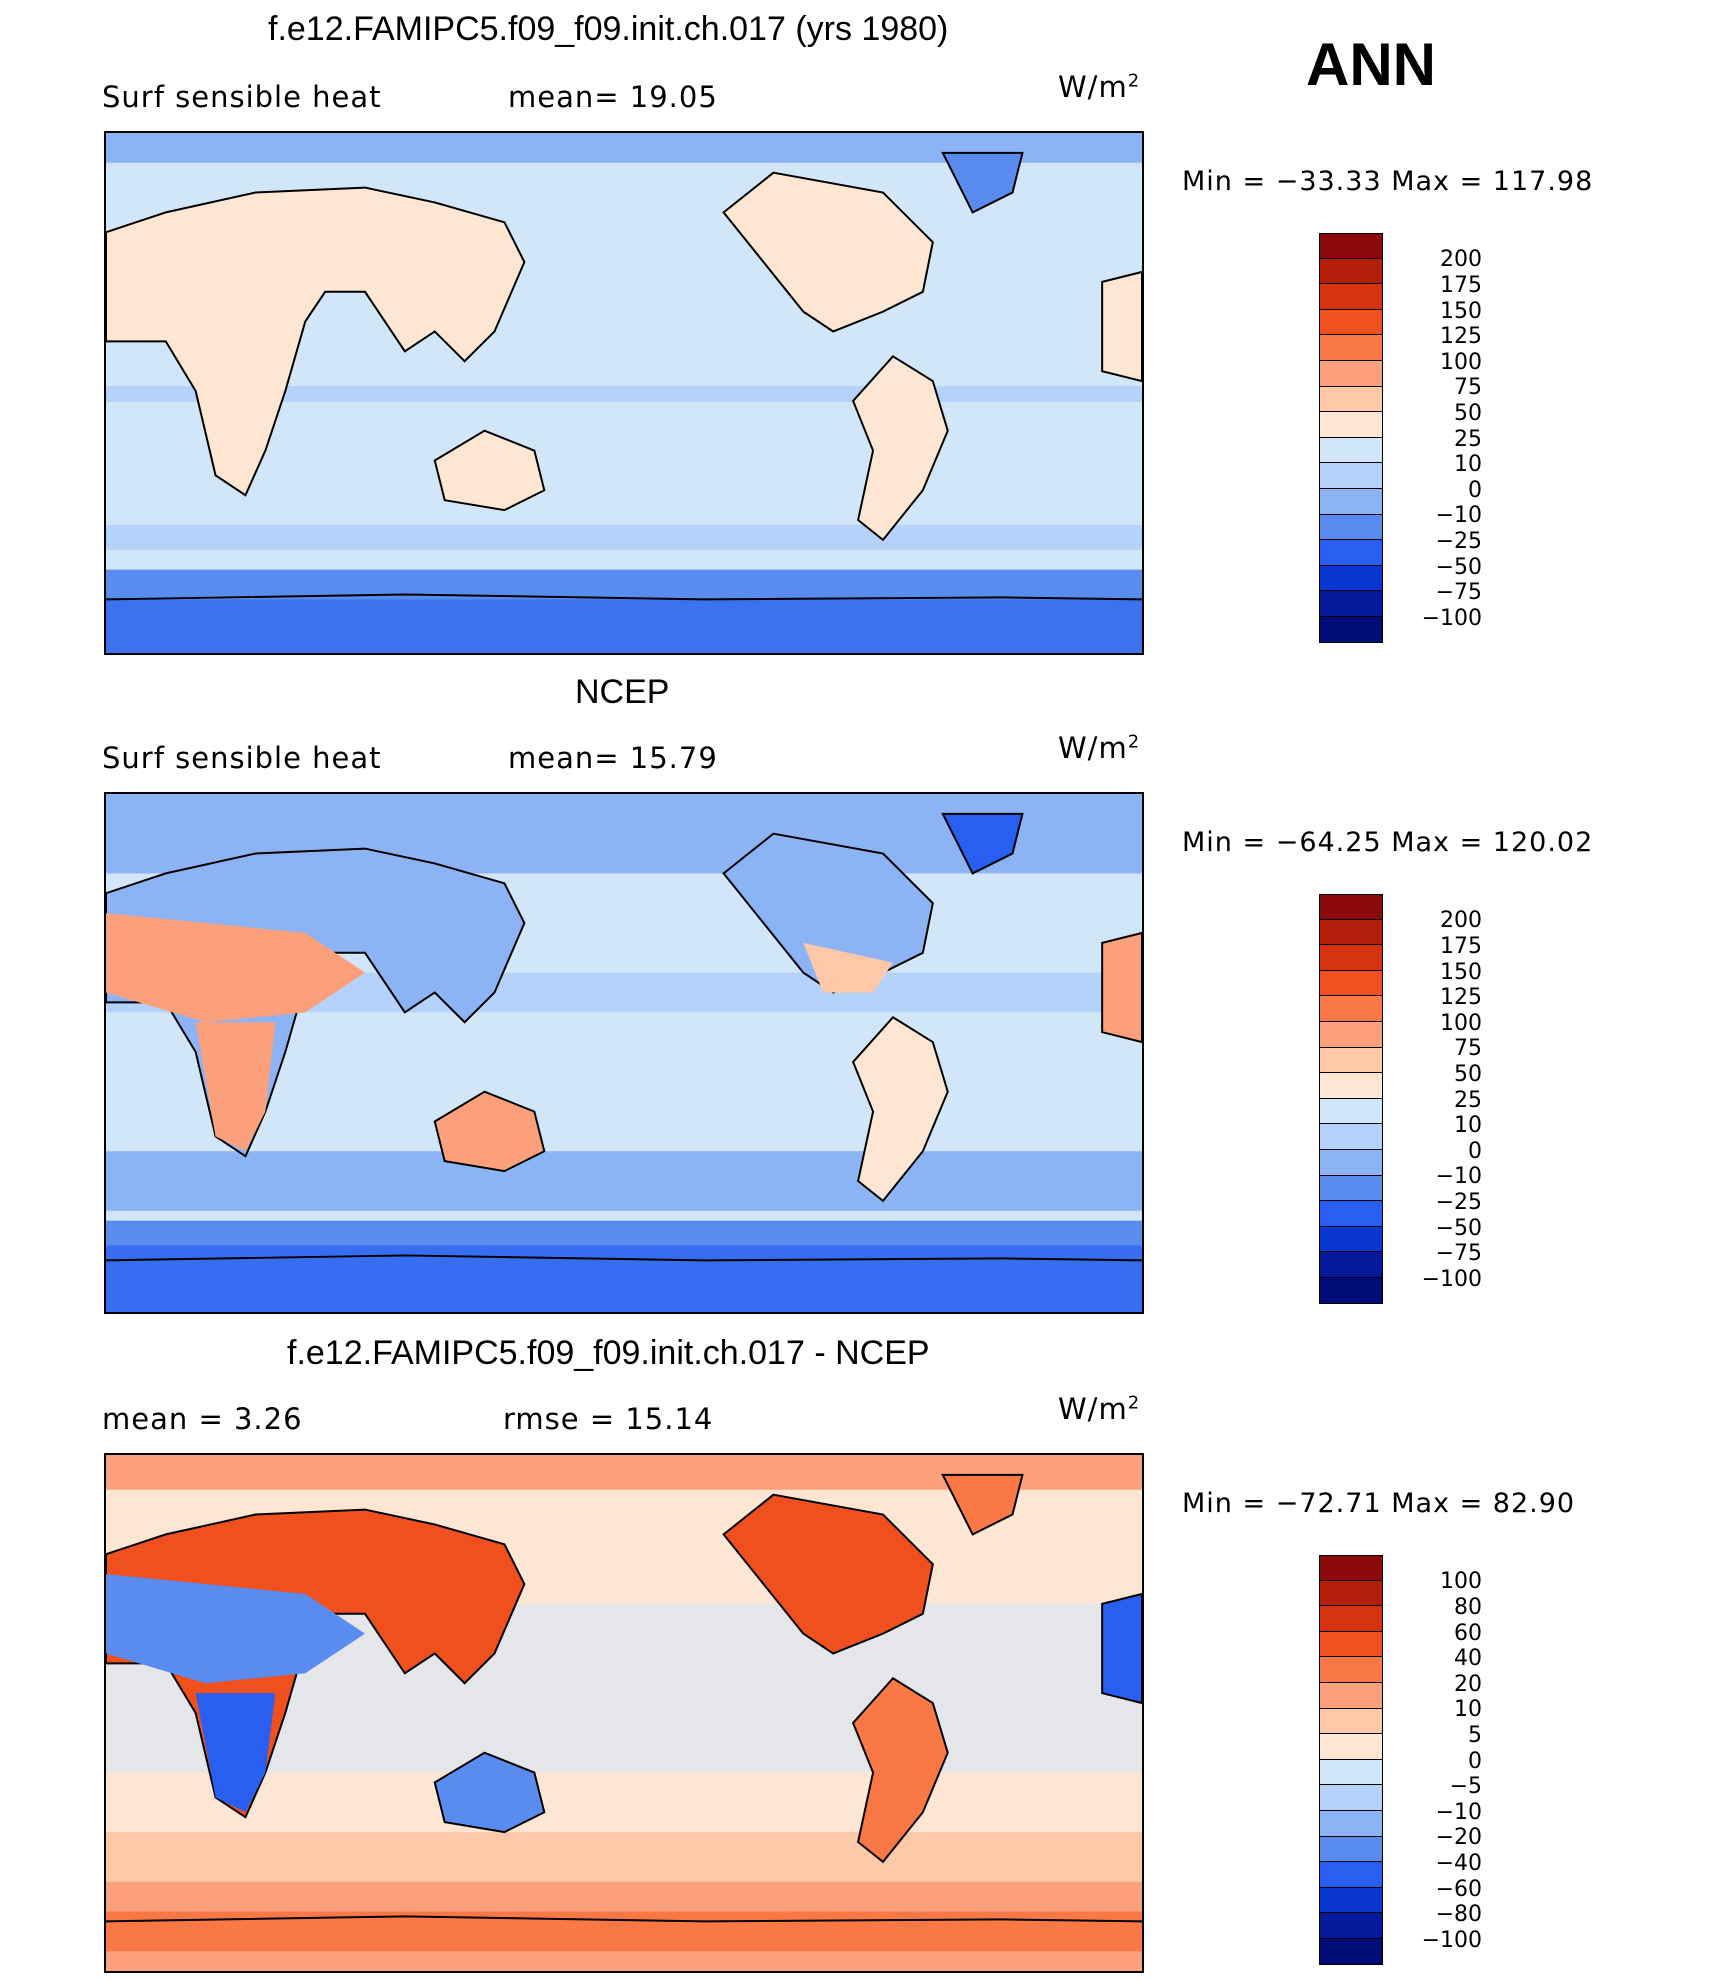 The height and width of the screenshot is (1979, 1710). I want to click on panel2-minmax: Min = −64.25 Max = 120.02, so click(1388, 842).